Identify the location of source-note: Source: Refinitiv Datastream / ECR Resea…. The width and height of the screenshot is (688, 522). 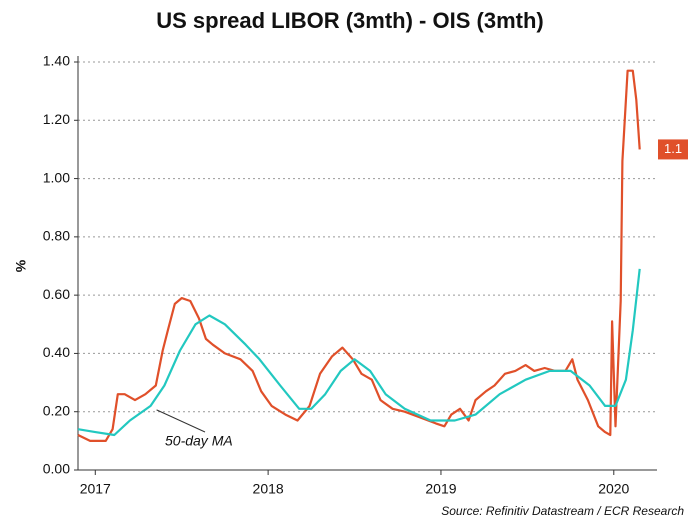
(562, 511).